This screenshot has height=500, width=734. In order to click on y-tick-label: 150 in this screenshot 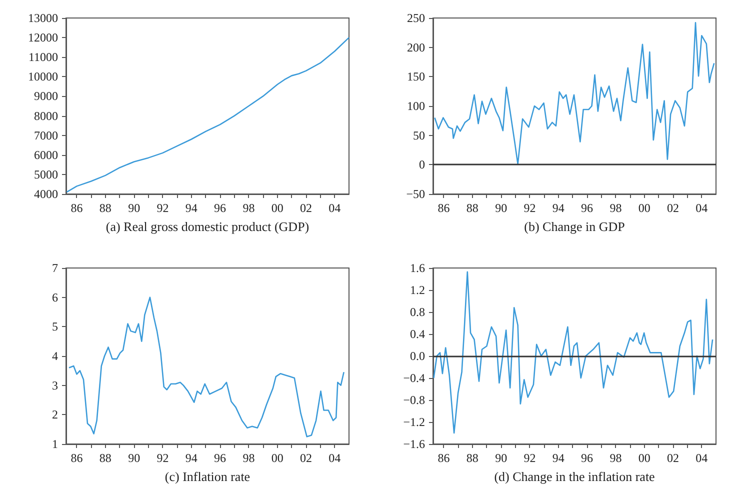, I will do `click(416, 77)`.